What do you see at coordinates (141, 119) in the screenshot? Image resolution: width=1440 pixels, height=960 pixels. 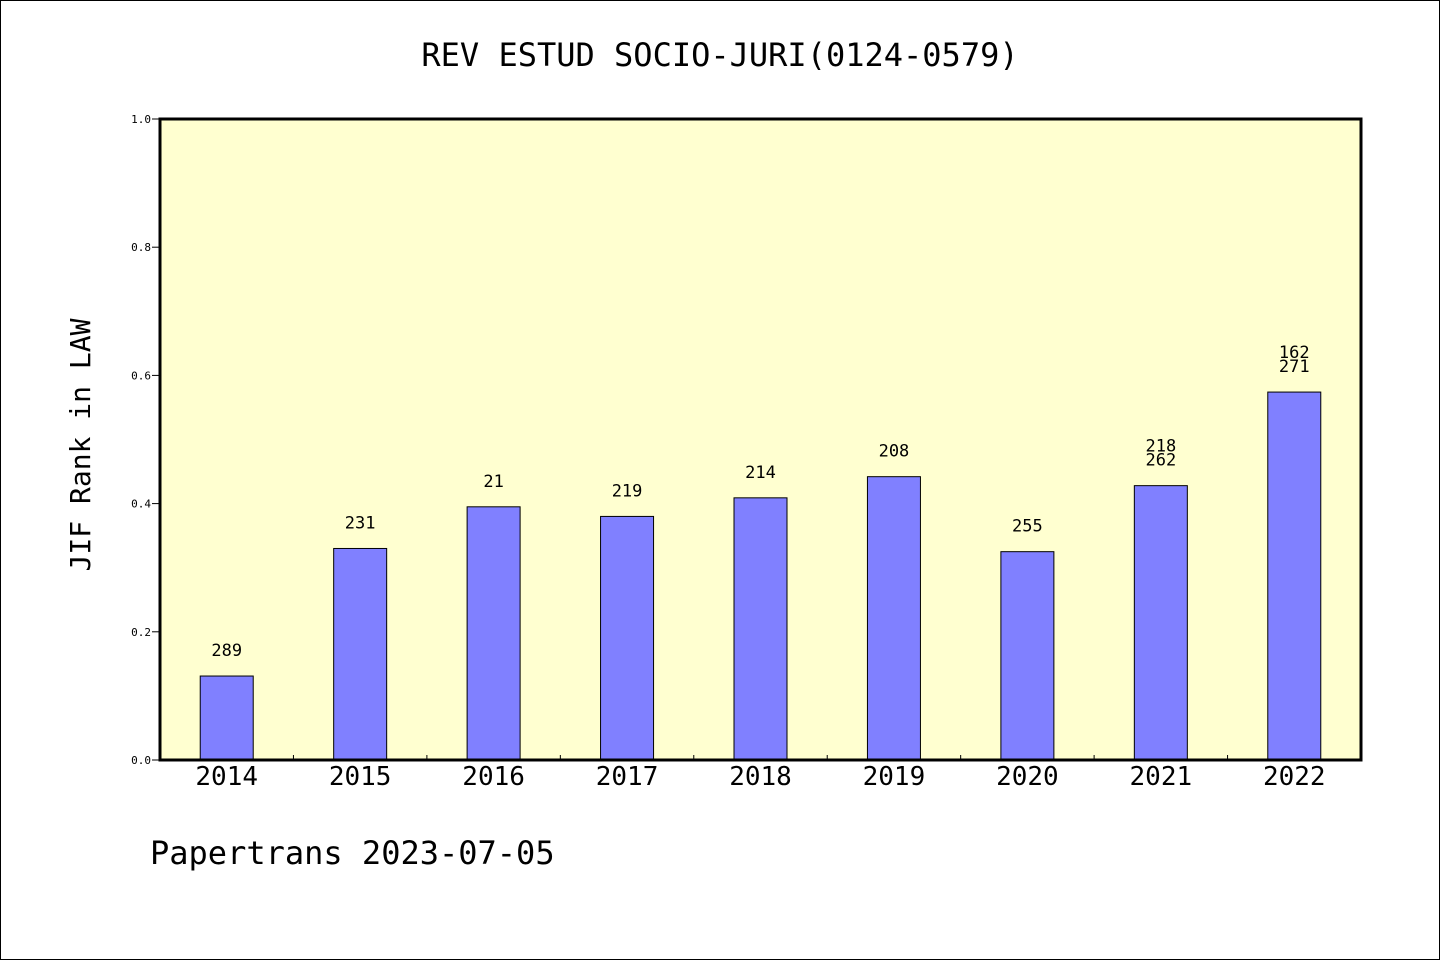 I see `y-tick-label: 1.0` at bounding box center [141, 119].